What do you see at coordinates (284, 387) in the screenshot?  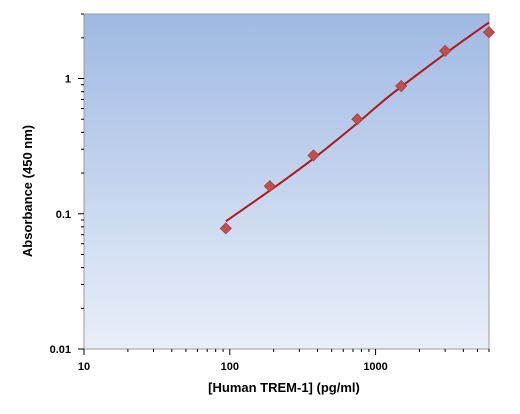 I see `x-axis-title: [Human TREM-1] (pg/ml)` at bounding box center [284, 387].